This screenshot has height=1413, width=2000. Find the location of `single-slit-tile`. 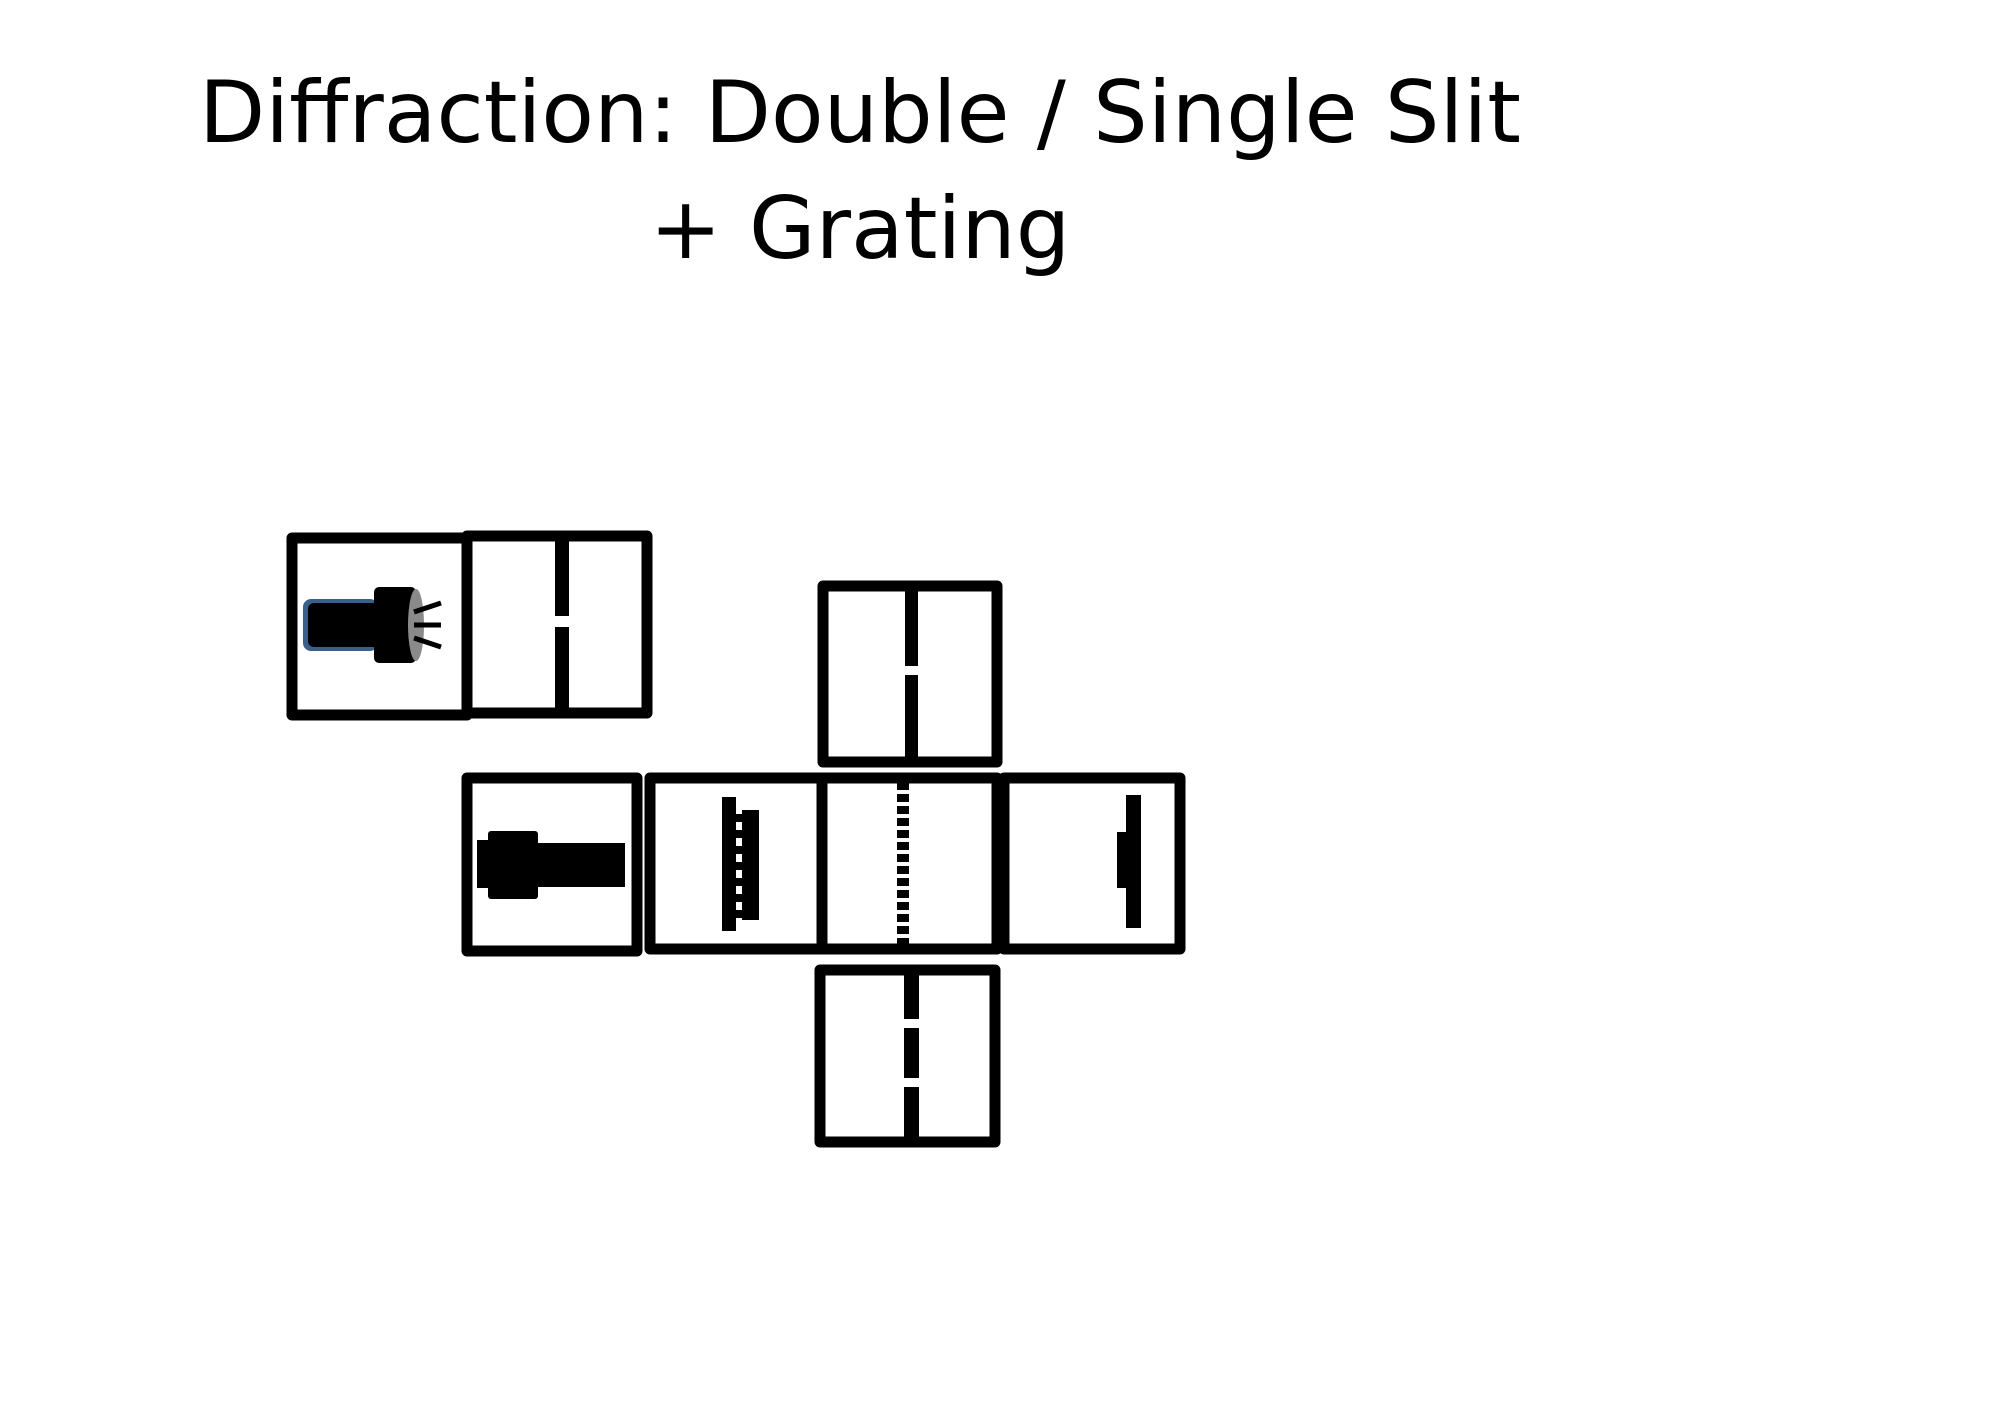

single-slit-tile is located at coordinates (557, 624).